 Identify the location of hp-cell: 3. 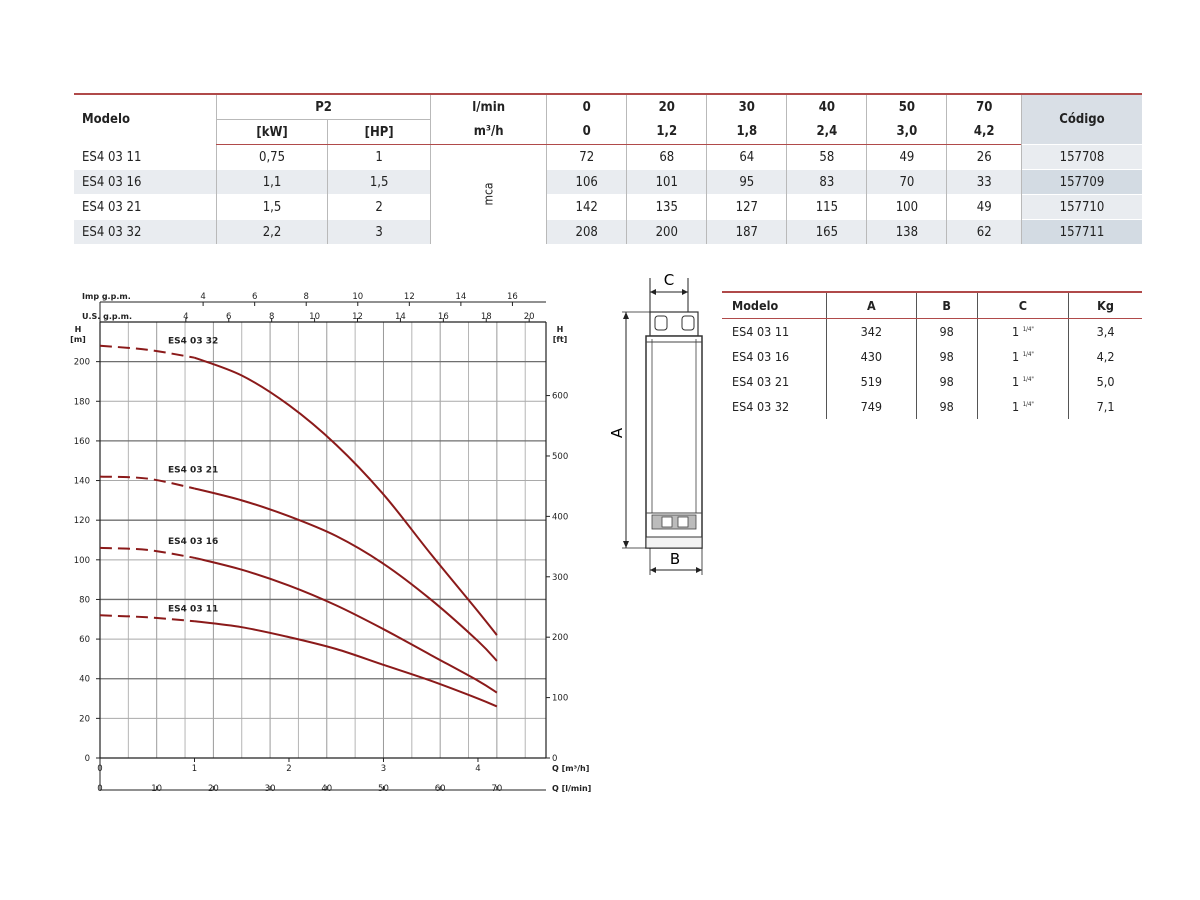
(379, 231).